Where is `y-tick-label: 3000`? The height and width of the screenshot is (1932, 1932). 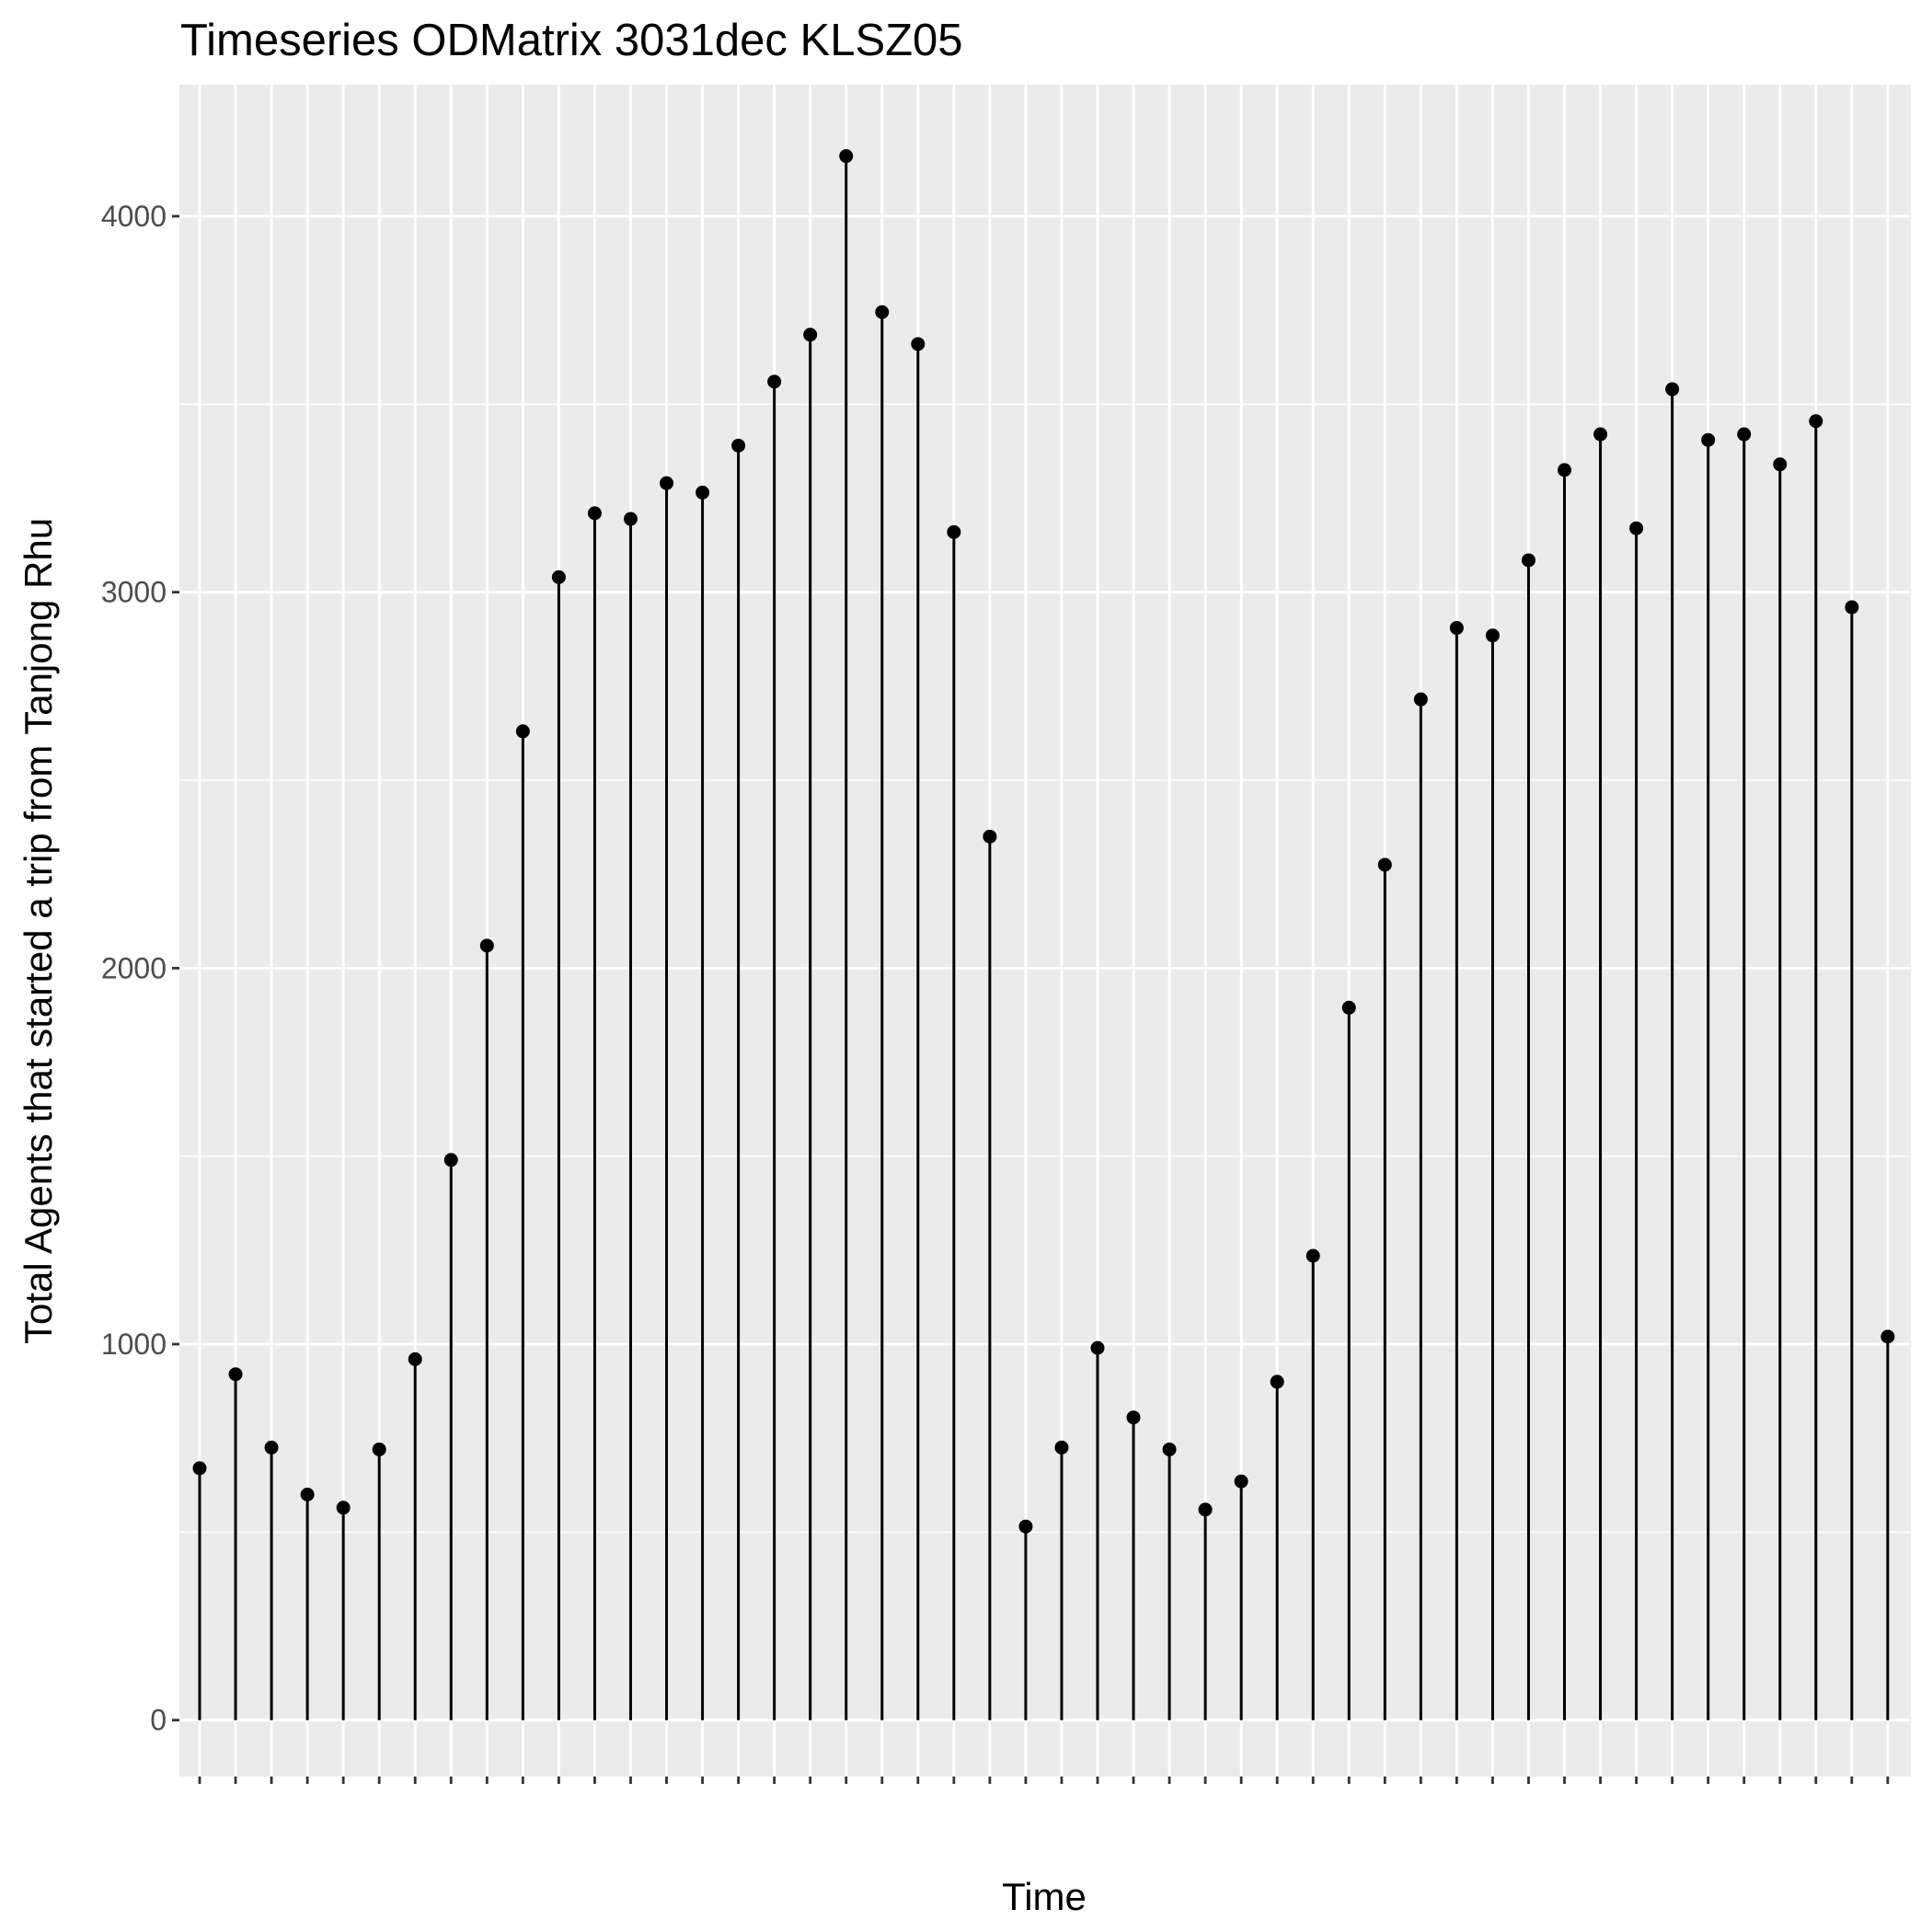
y-tick-label: 3000 is located at coordinates (134, 592).